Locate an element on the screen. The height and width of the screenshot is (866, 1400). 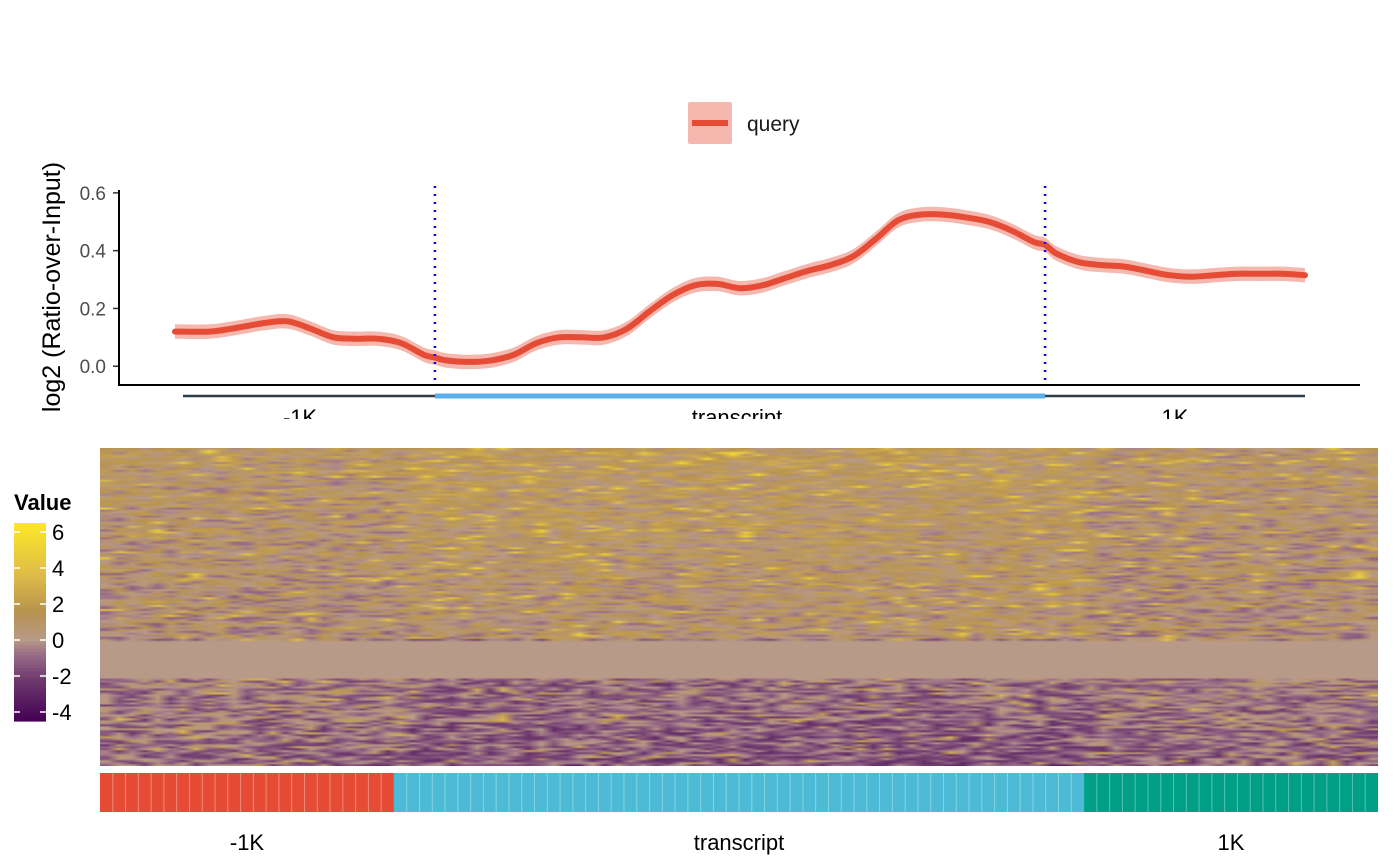
y-tick-label: 0.2 is located at coordinates (93, 309).